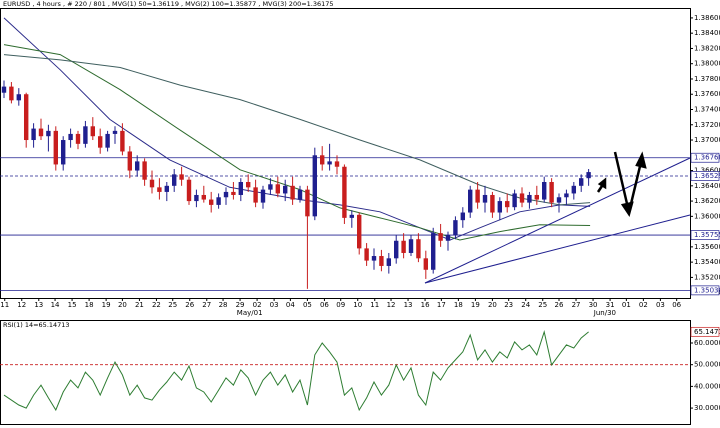 The height and width of the screenshot is (428, 720). What do you see at coordinates (36, 325) in the screenshot?
I see `panel-title: RSI(1) 14=65.14713` at bounding box center [36, 325].